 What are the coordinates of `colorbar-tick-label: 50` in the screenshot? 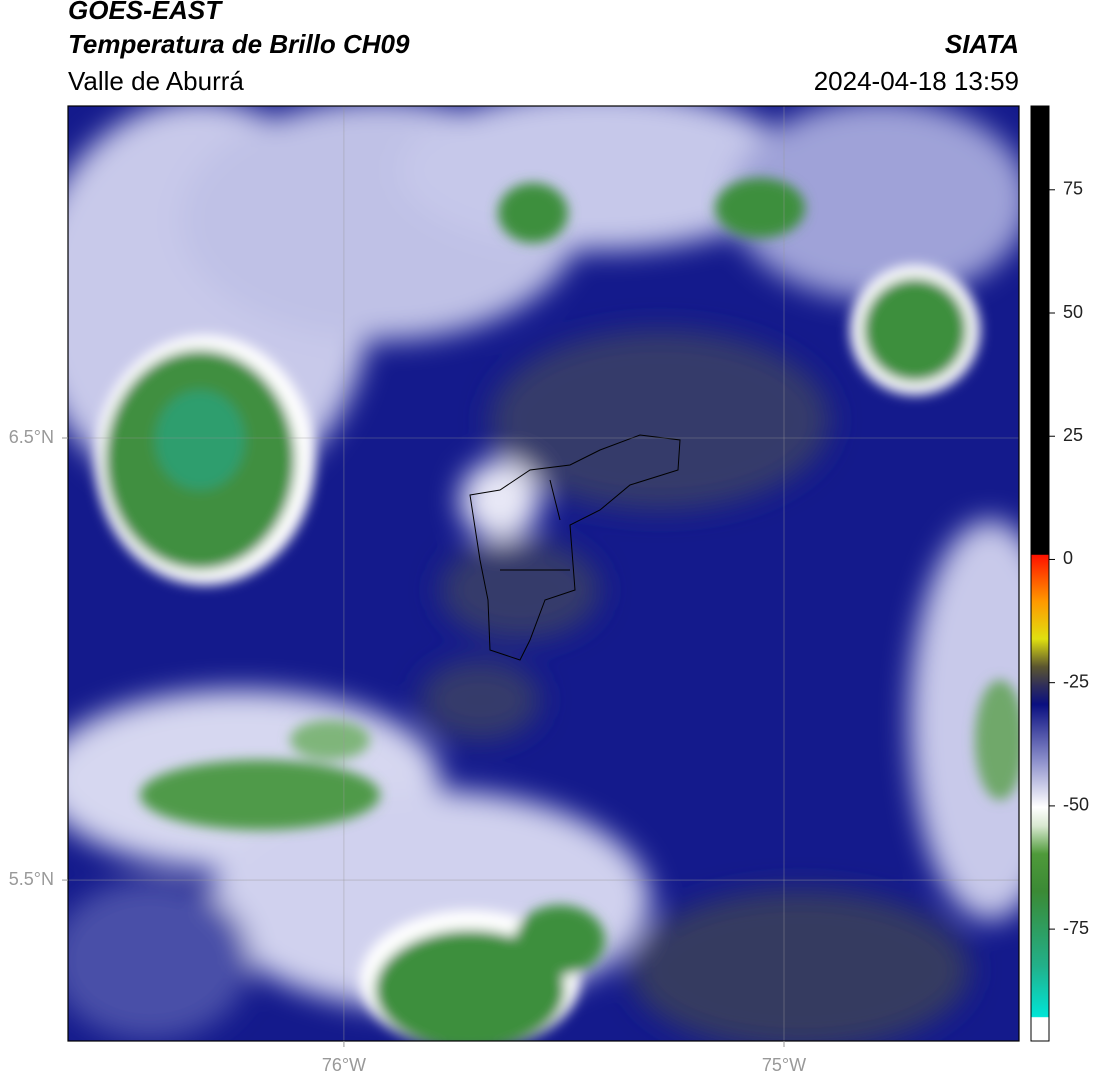 It's located at (1073, 312).